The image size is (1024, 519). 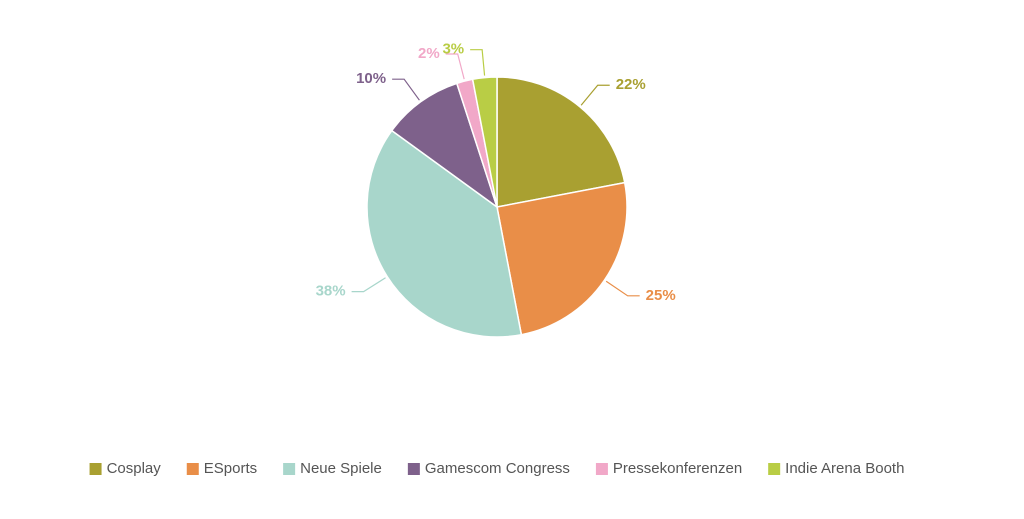 I want to click on legend-item: Neue Spiele, so click(x=332, y=468).